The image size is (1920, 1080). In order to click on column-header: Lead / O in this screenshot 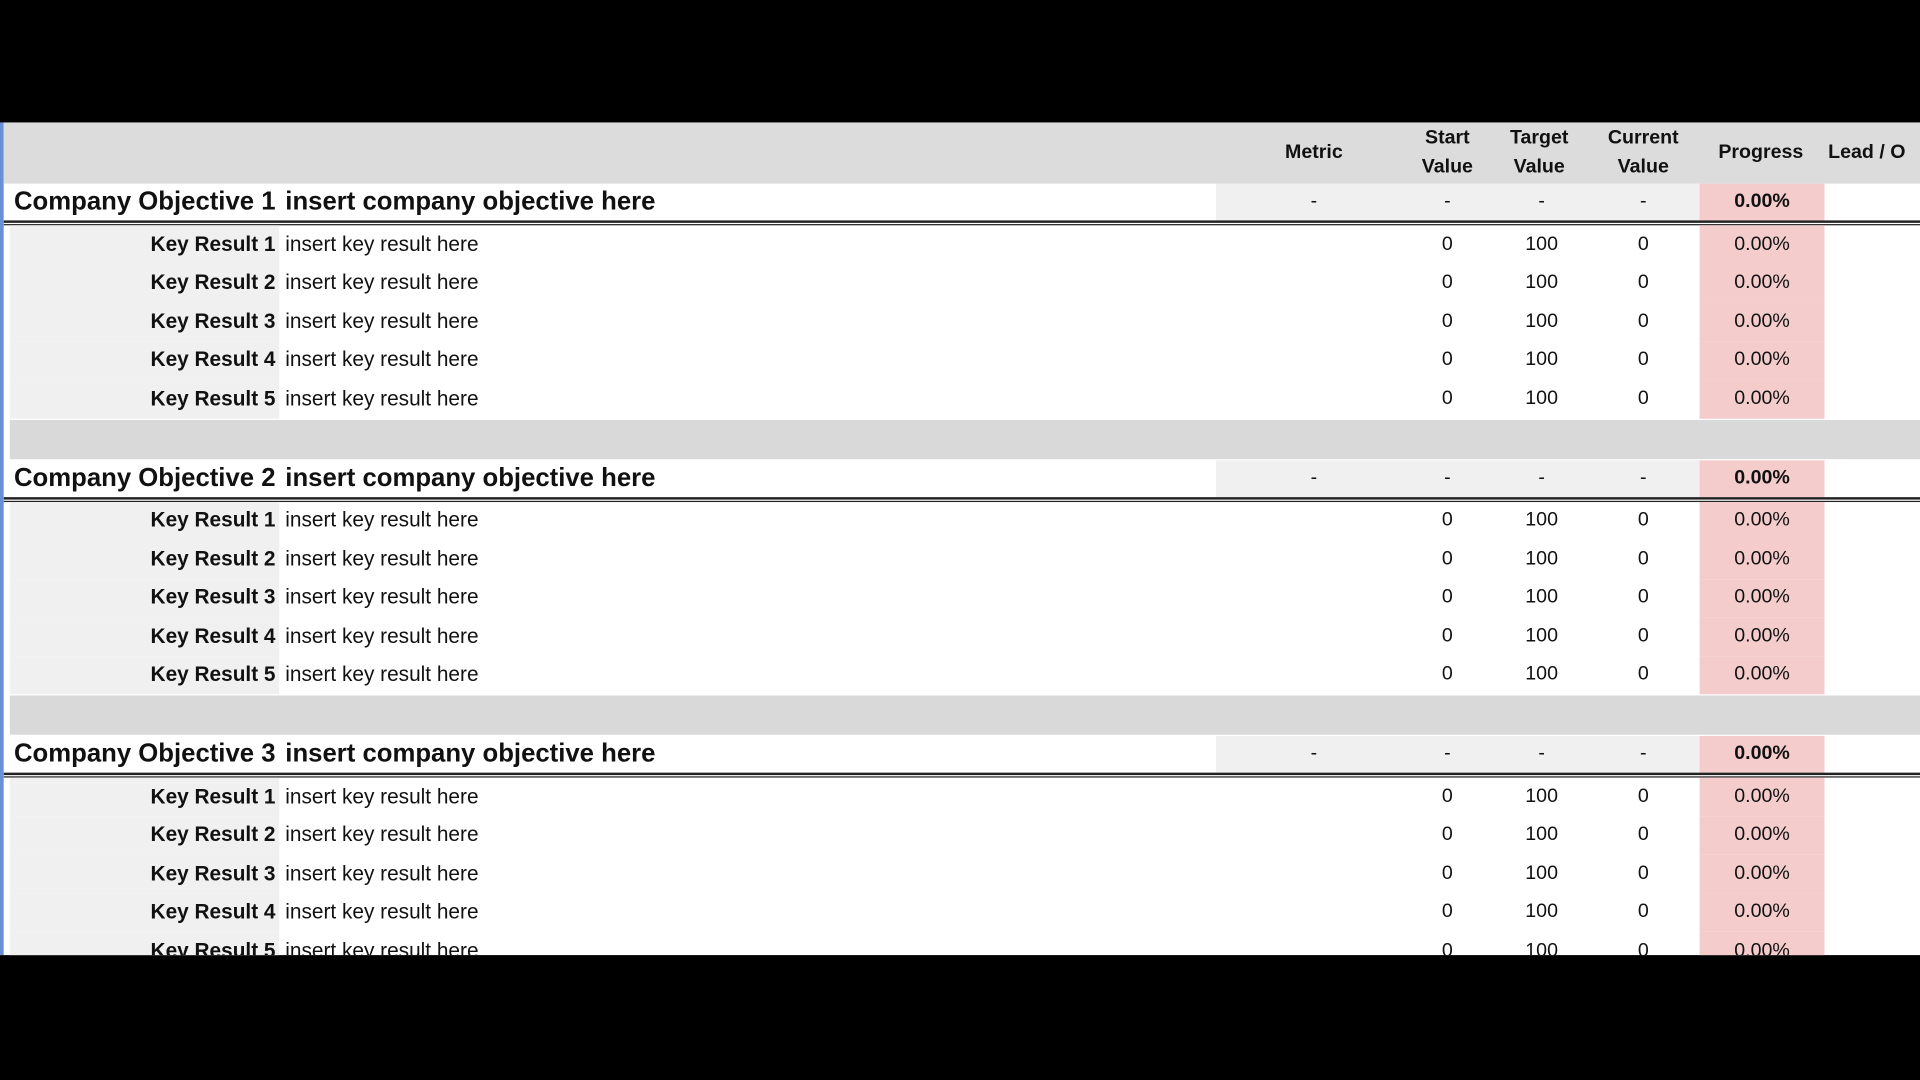, I will do `click(1867, 152)`.